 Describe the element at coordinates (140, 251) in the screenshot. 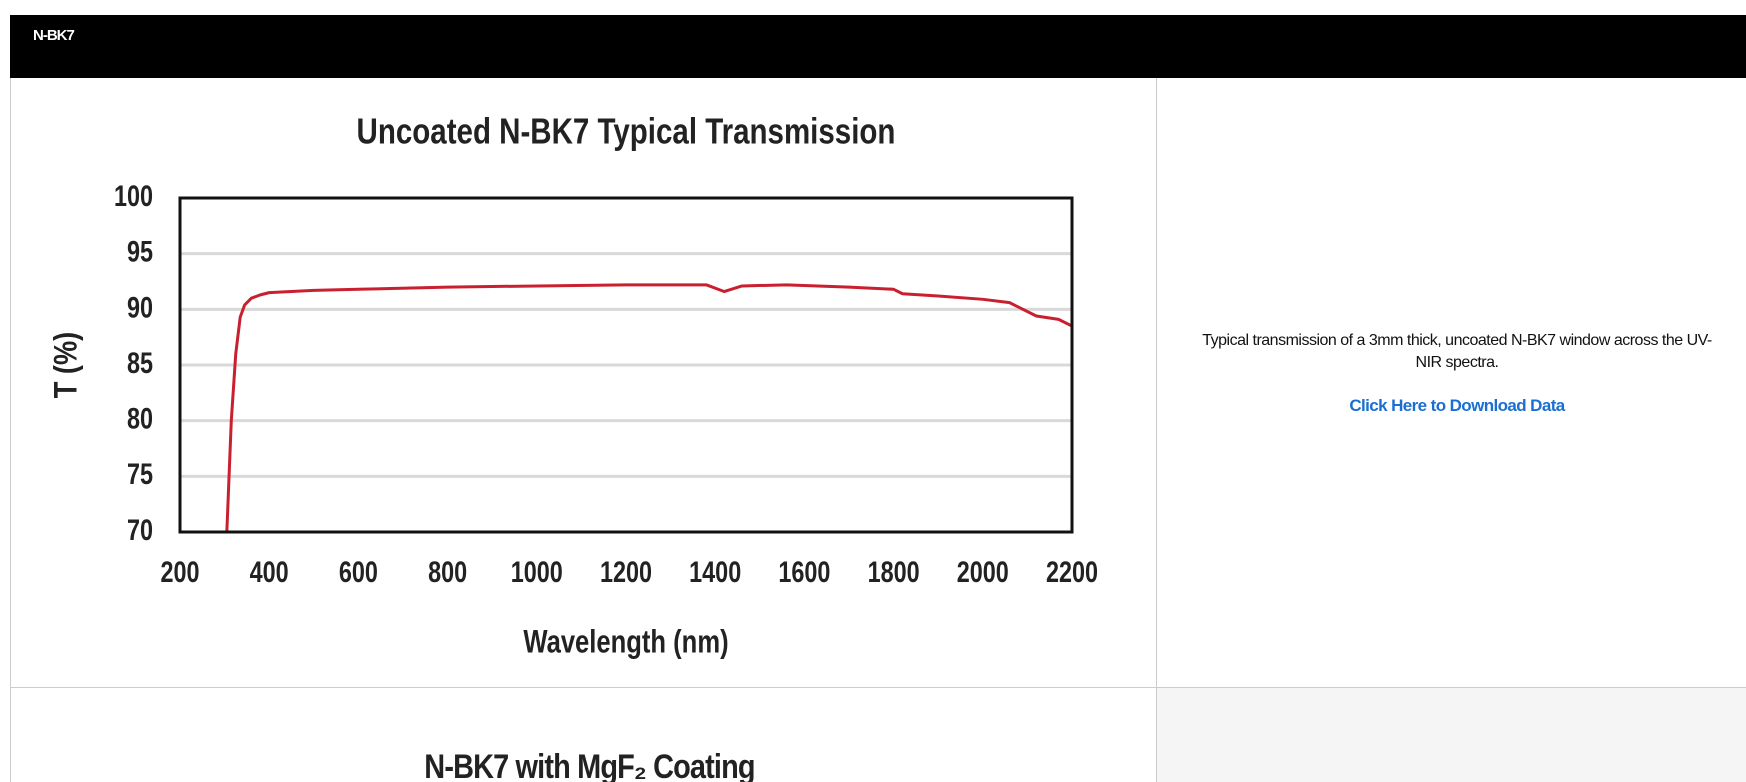

I see `y-tick-label: 95` at that location.